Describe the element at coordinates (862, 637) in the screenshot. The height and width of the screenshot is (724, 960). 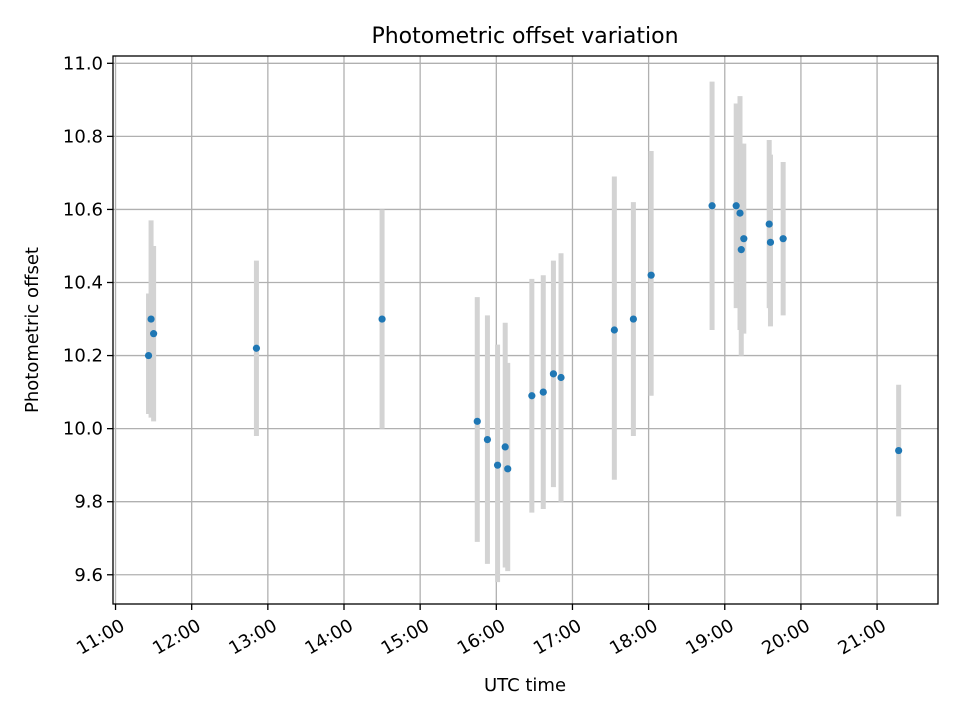
I see `x-tick-label: 21:00` at that location.